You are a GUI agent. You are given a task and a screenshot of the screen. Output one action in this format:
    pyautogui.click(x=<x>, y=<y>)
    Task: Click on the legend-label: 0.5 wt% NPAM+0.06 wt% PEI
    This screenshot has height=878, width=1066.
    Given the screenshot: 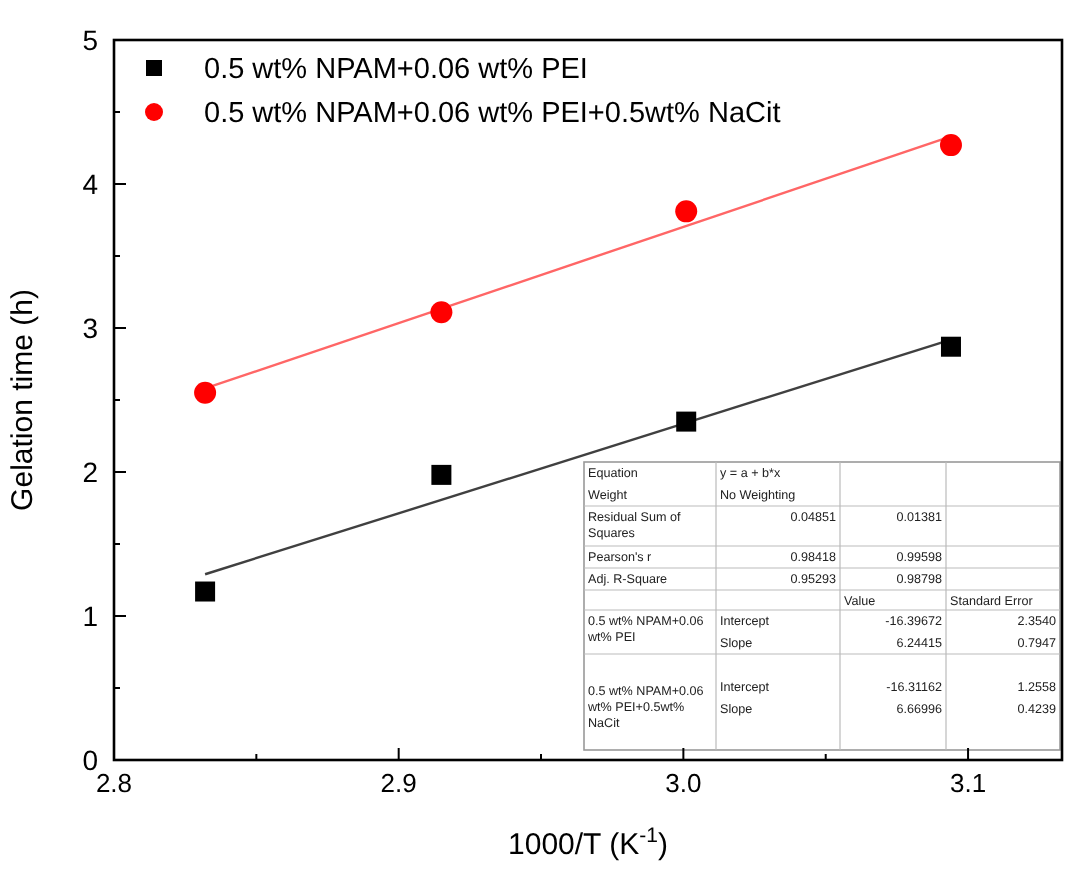 What is the action you would take?
    pyautogui.click(x=396, y=70)
    